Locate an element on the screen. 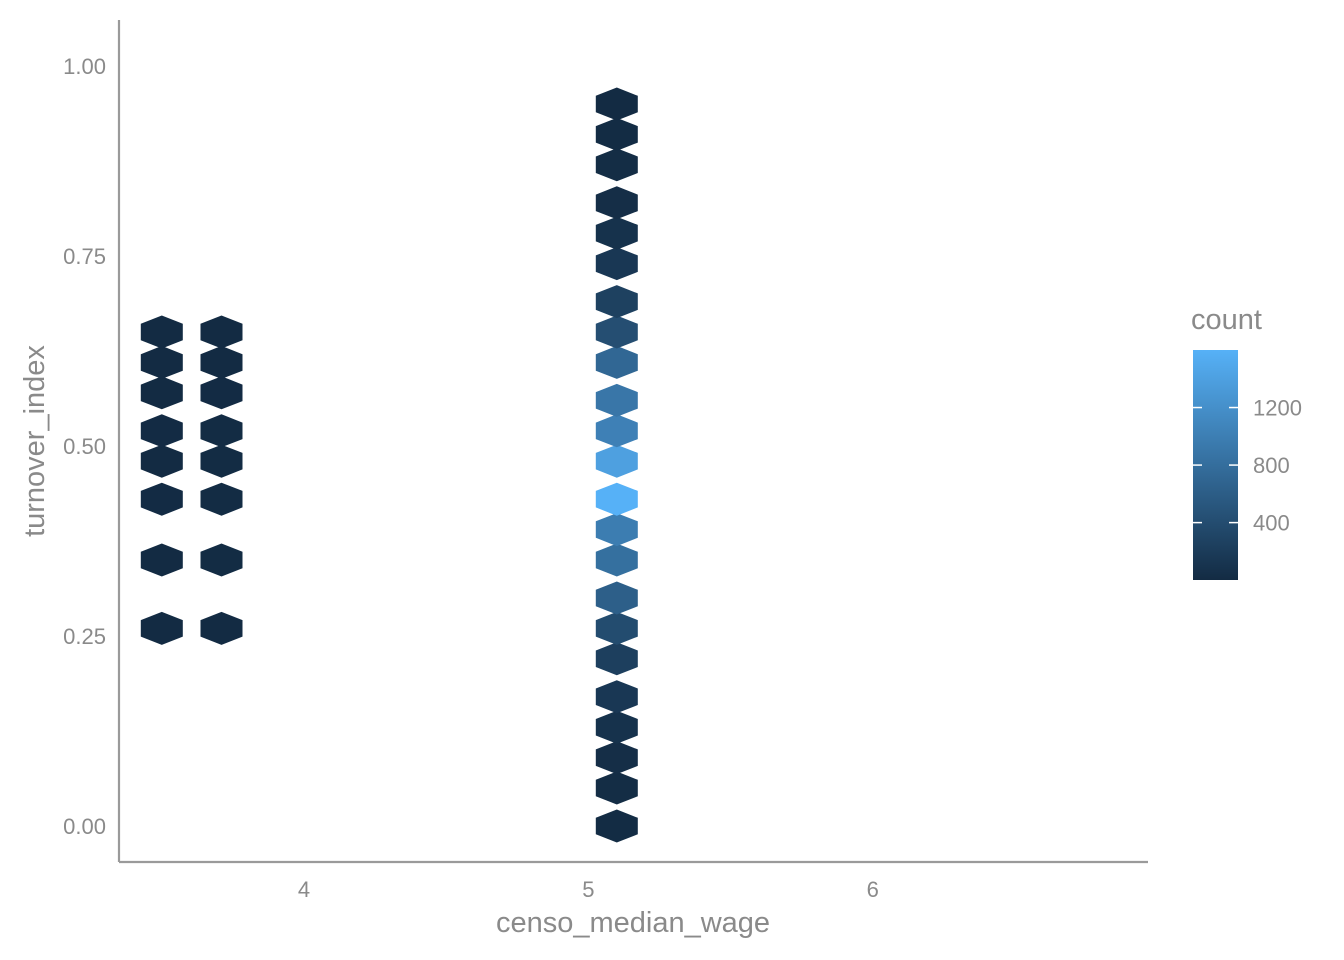 The image size is (1344, 960). y-tick-label: 0.25 is located at coordinates (84, 636).